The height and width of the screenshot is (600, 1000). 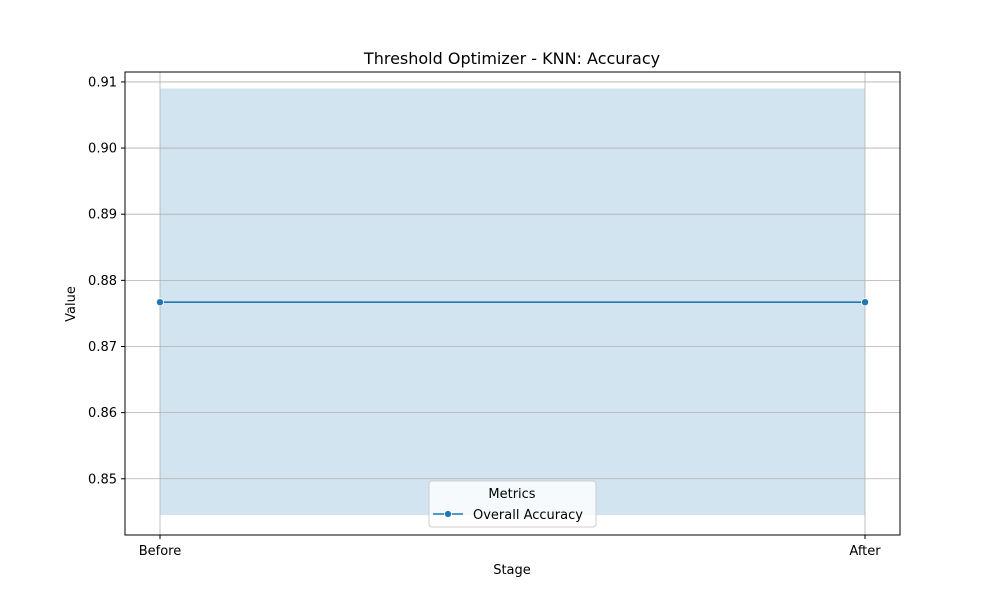 What do you see at coordinates (448, 514) in the screenshot?
I see `legend-point-marker` at bounding box center [448, 514].